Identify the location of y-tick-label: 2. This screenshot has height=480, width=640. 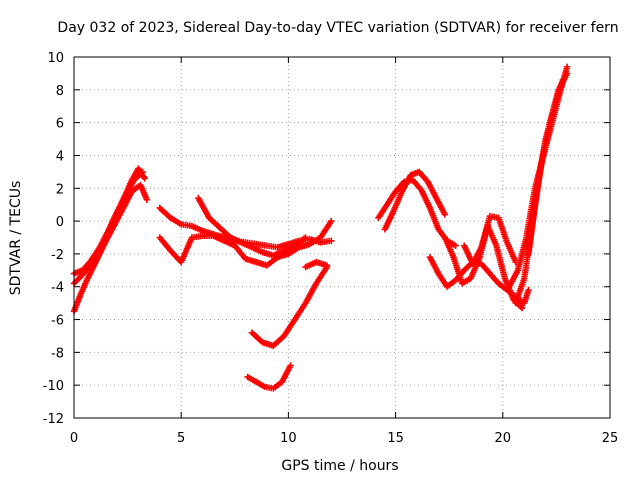
(60, 189).